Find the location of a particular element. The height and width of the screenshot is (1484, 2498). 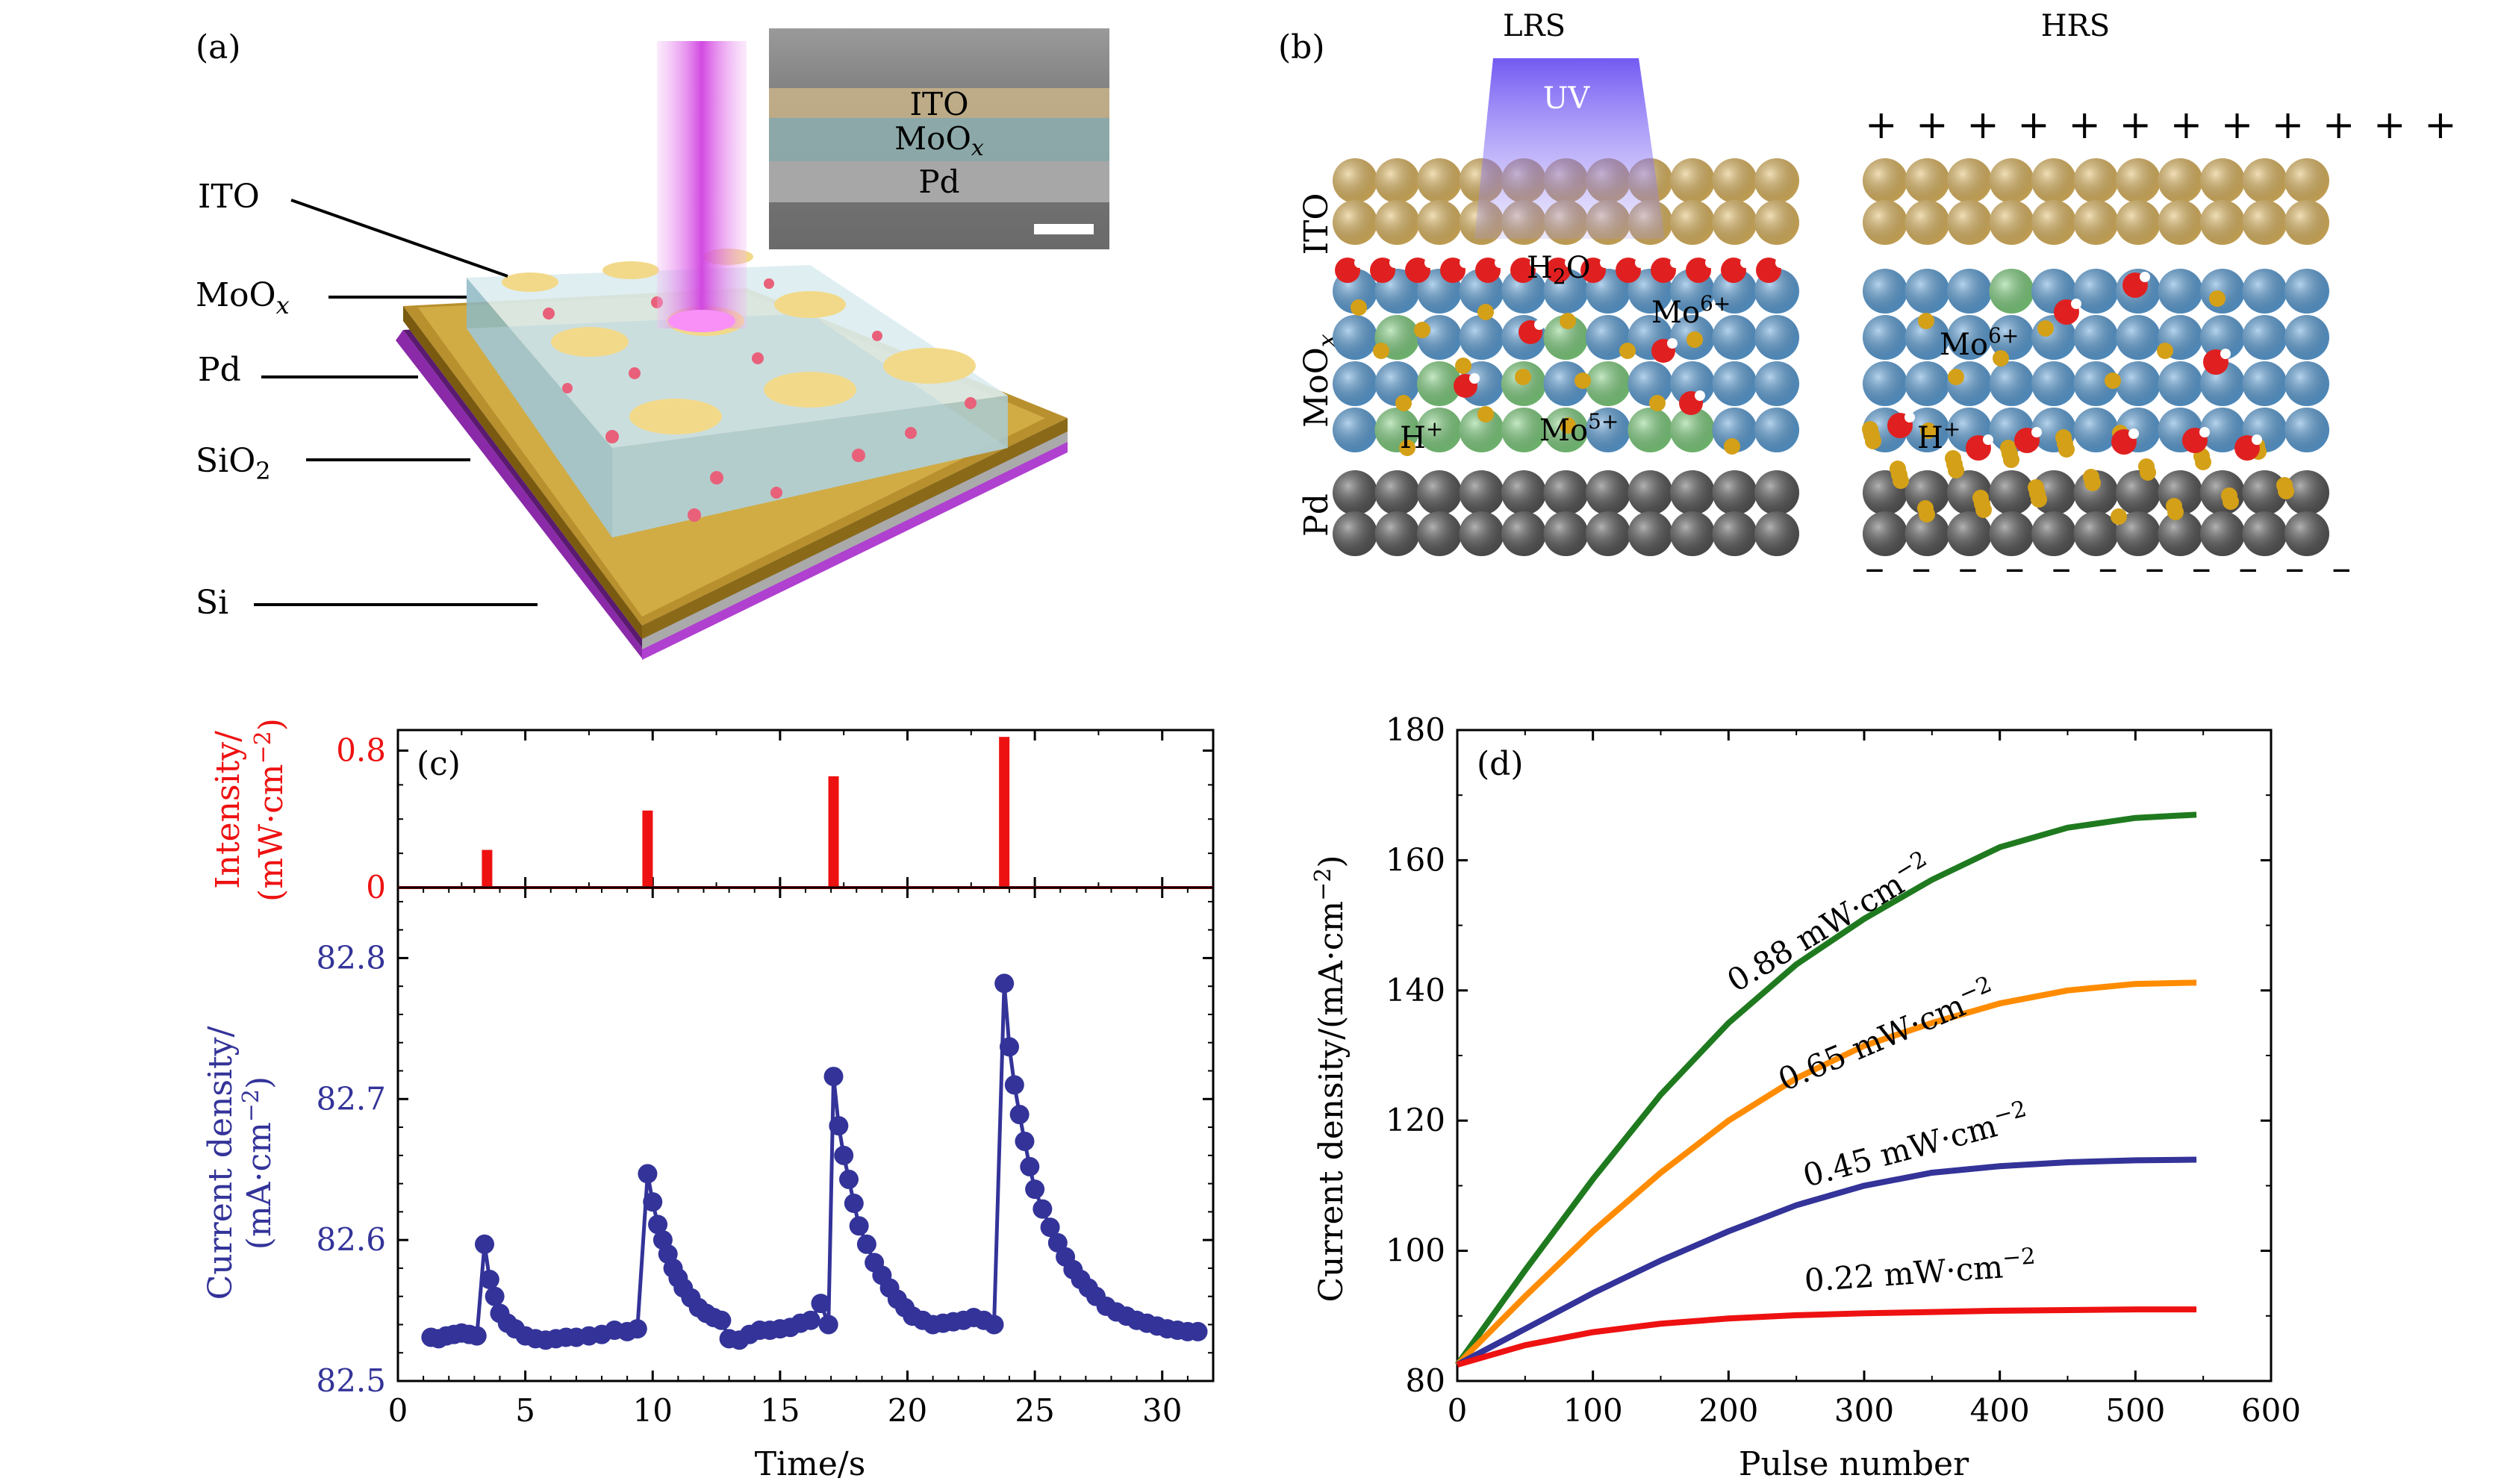

plot-frame is located at coordinates (806, 809).